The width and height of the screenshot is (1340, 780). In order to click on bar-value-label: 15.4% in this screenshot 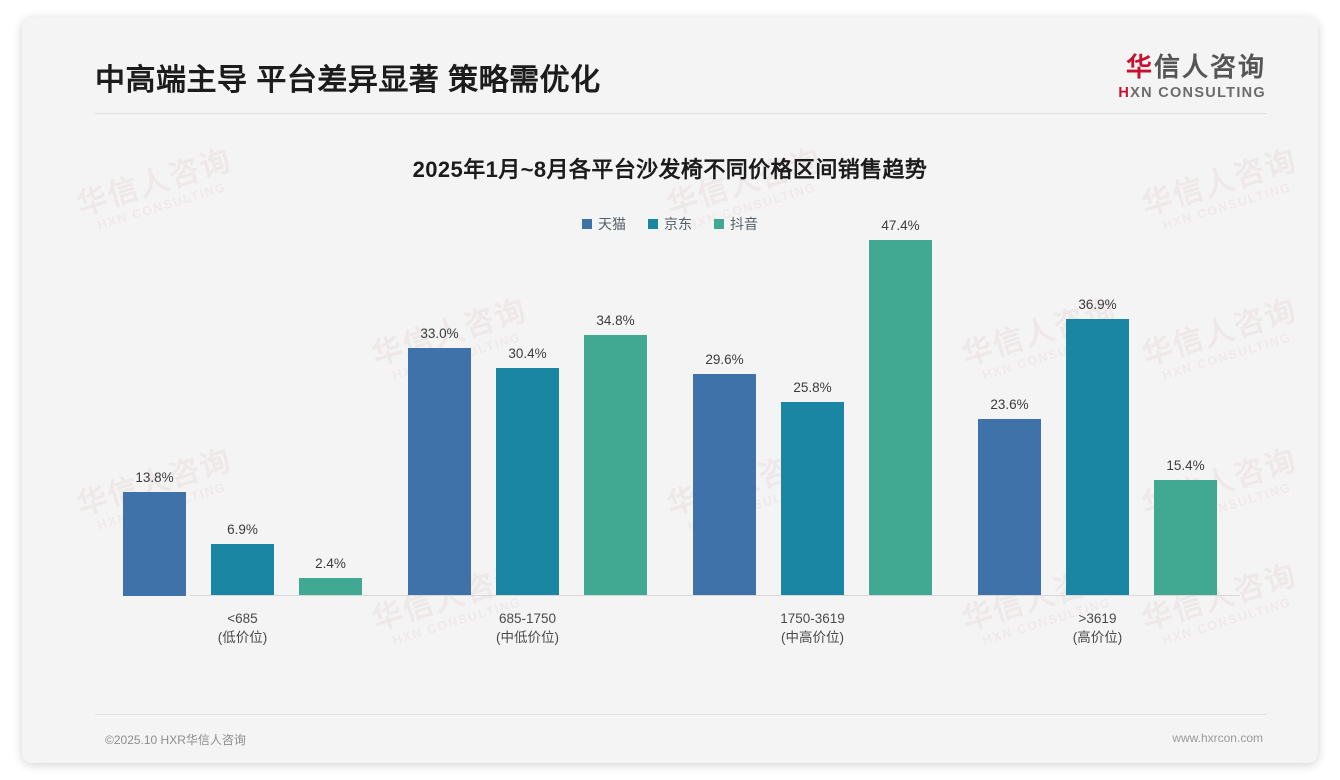, I will do `click(1185, 465)`.